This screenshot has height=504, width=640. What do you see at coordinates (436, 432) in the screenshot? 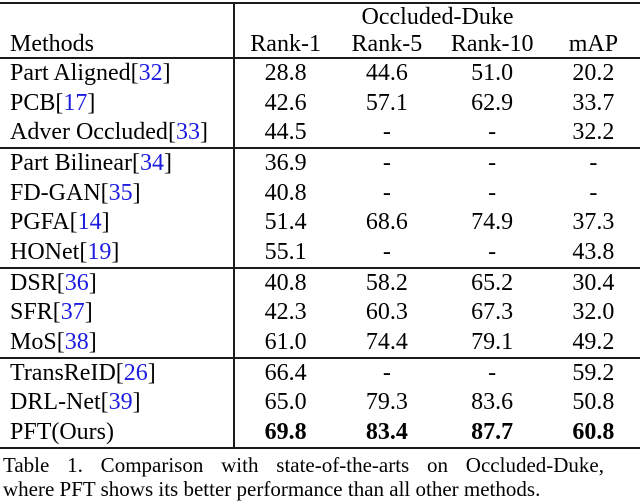
I see `metric-values: 69.8 83.4 87.7 60.8` at bounding box center [436, 432].